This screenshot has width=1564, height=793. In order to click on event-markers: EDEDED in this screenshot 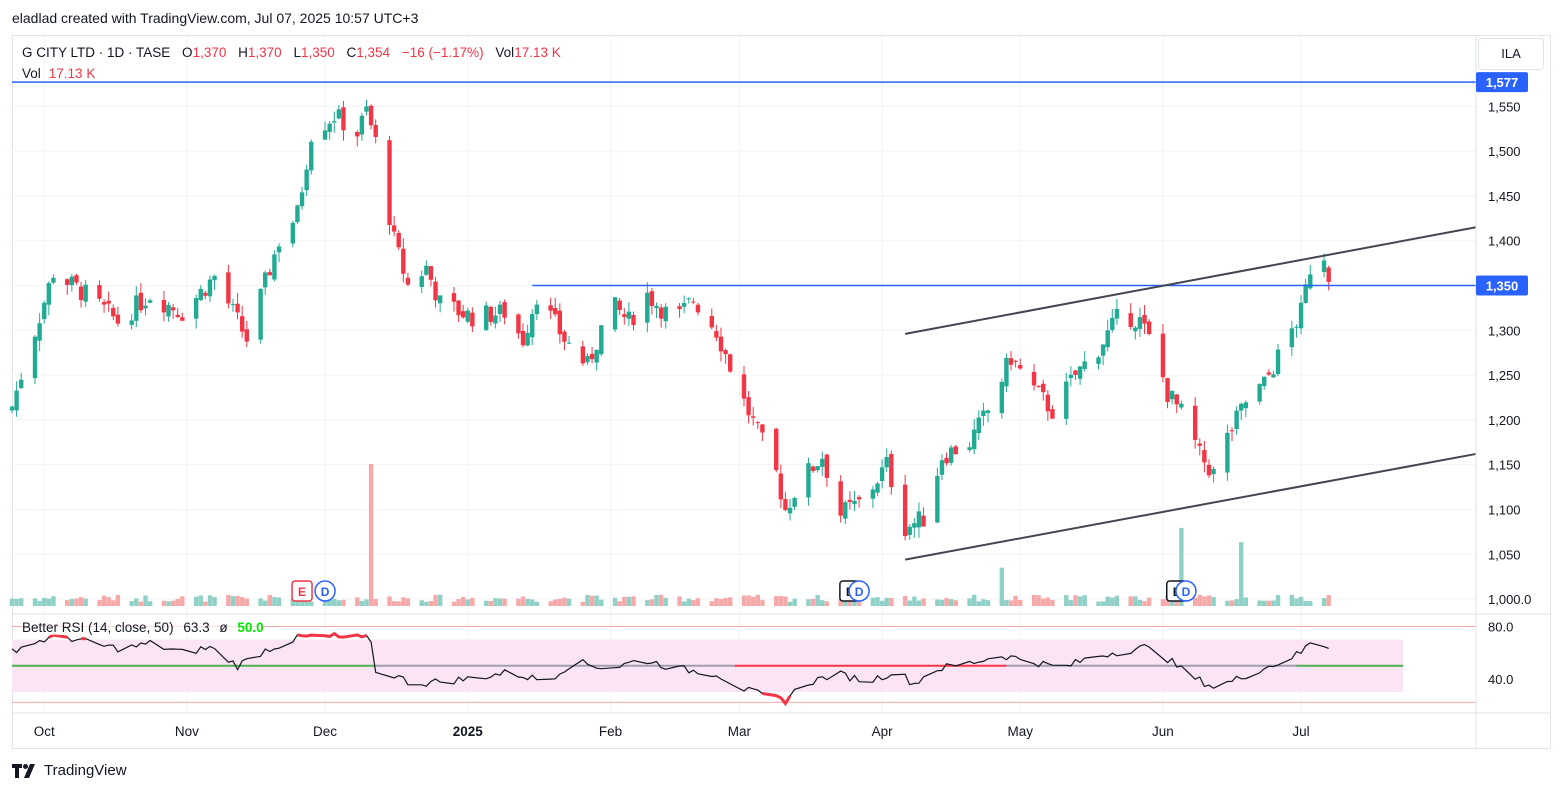, I will do `click(744, 591)`.